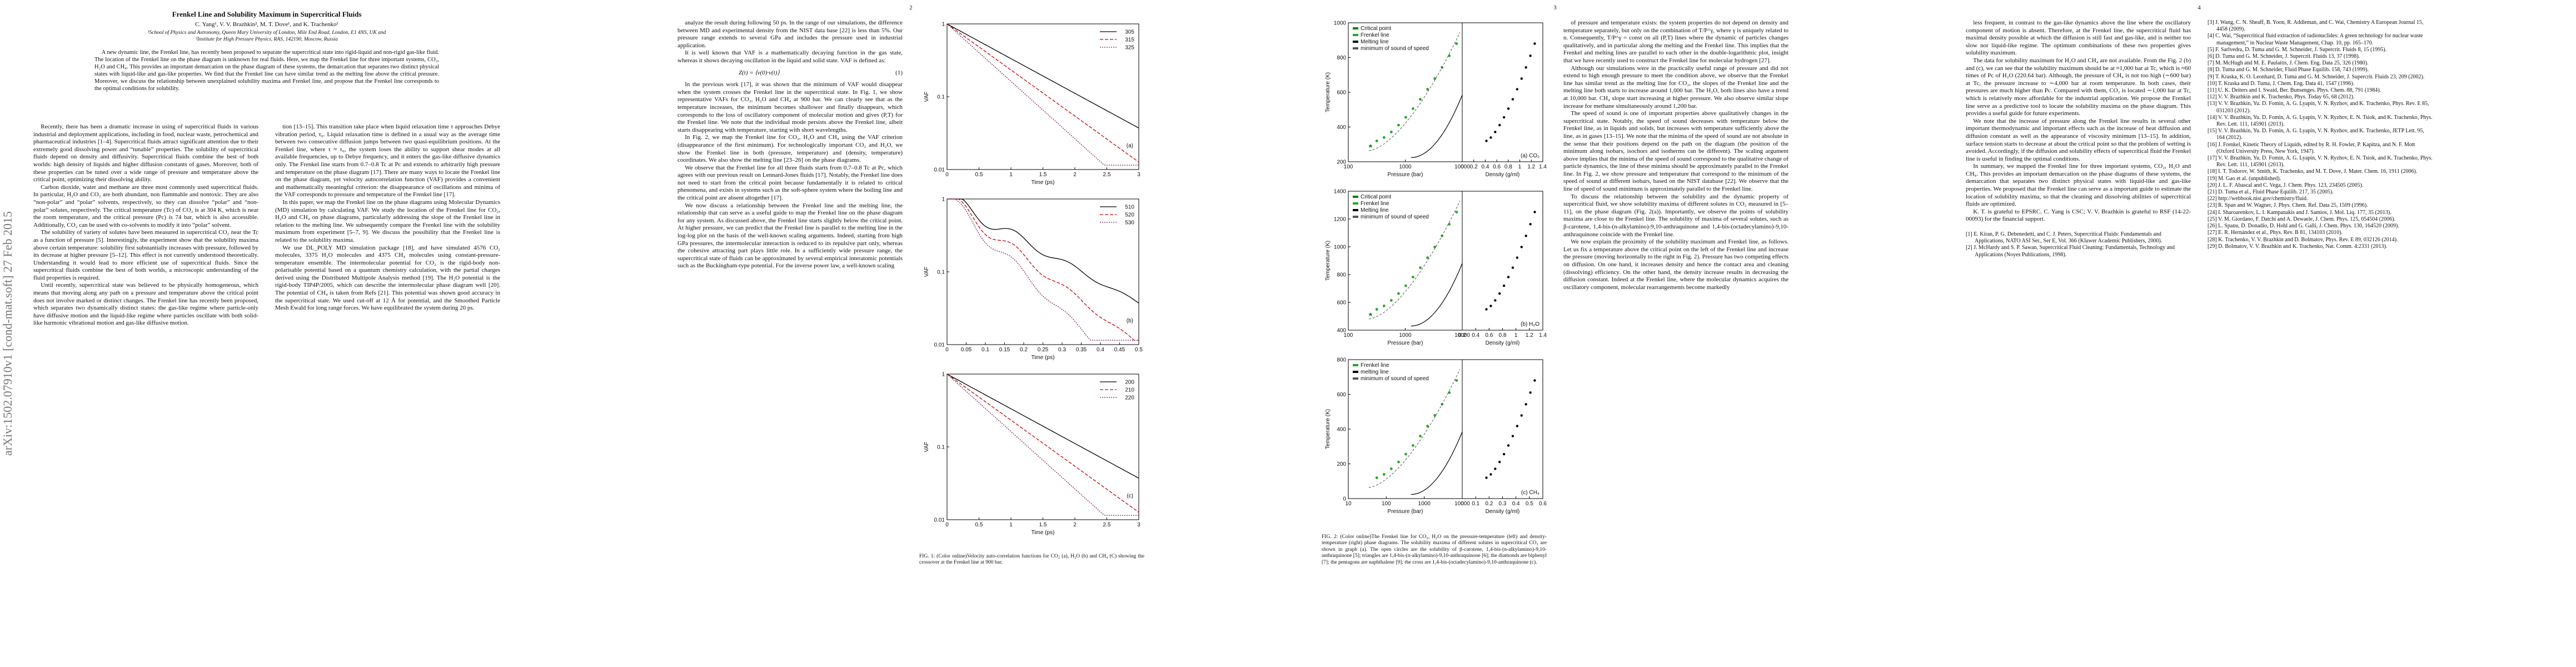  I want to click on y-tick-label: 1000, so click(1340, 24).